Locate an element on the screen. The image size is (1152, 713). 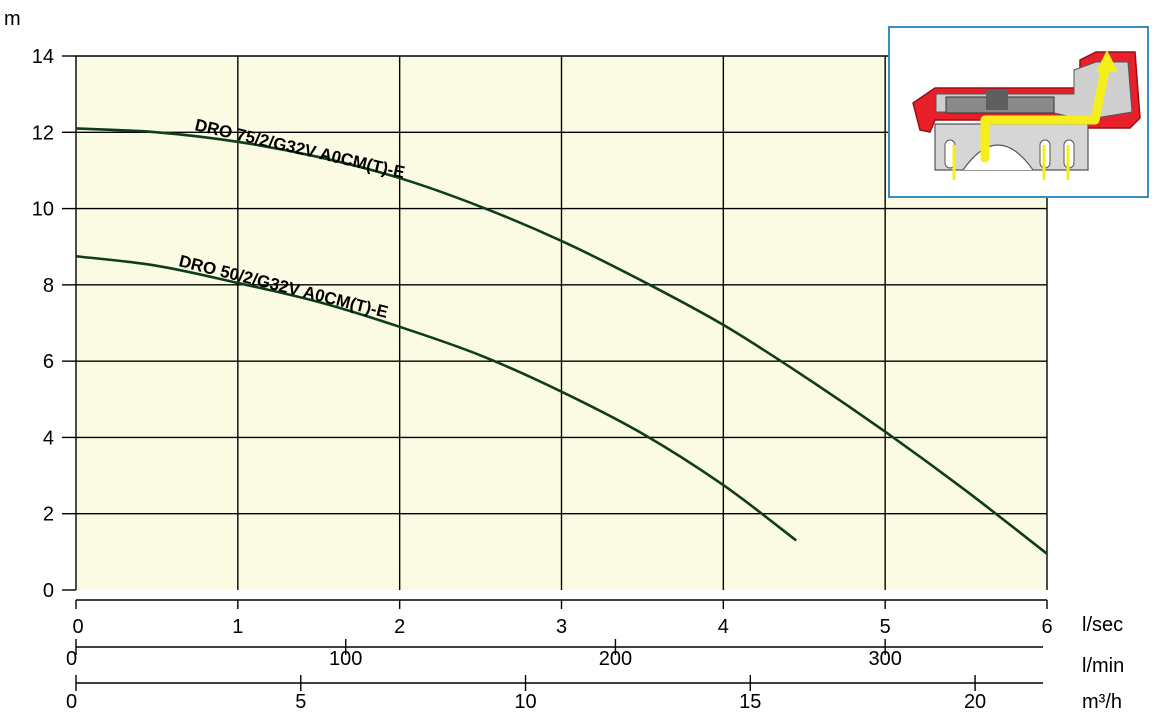
y-axis: 0 2 4 6 8 10 12 14 is located at coordinates (54, 324).